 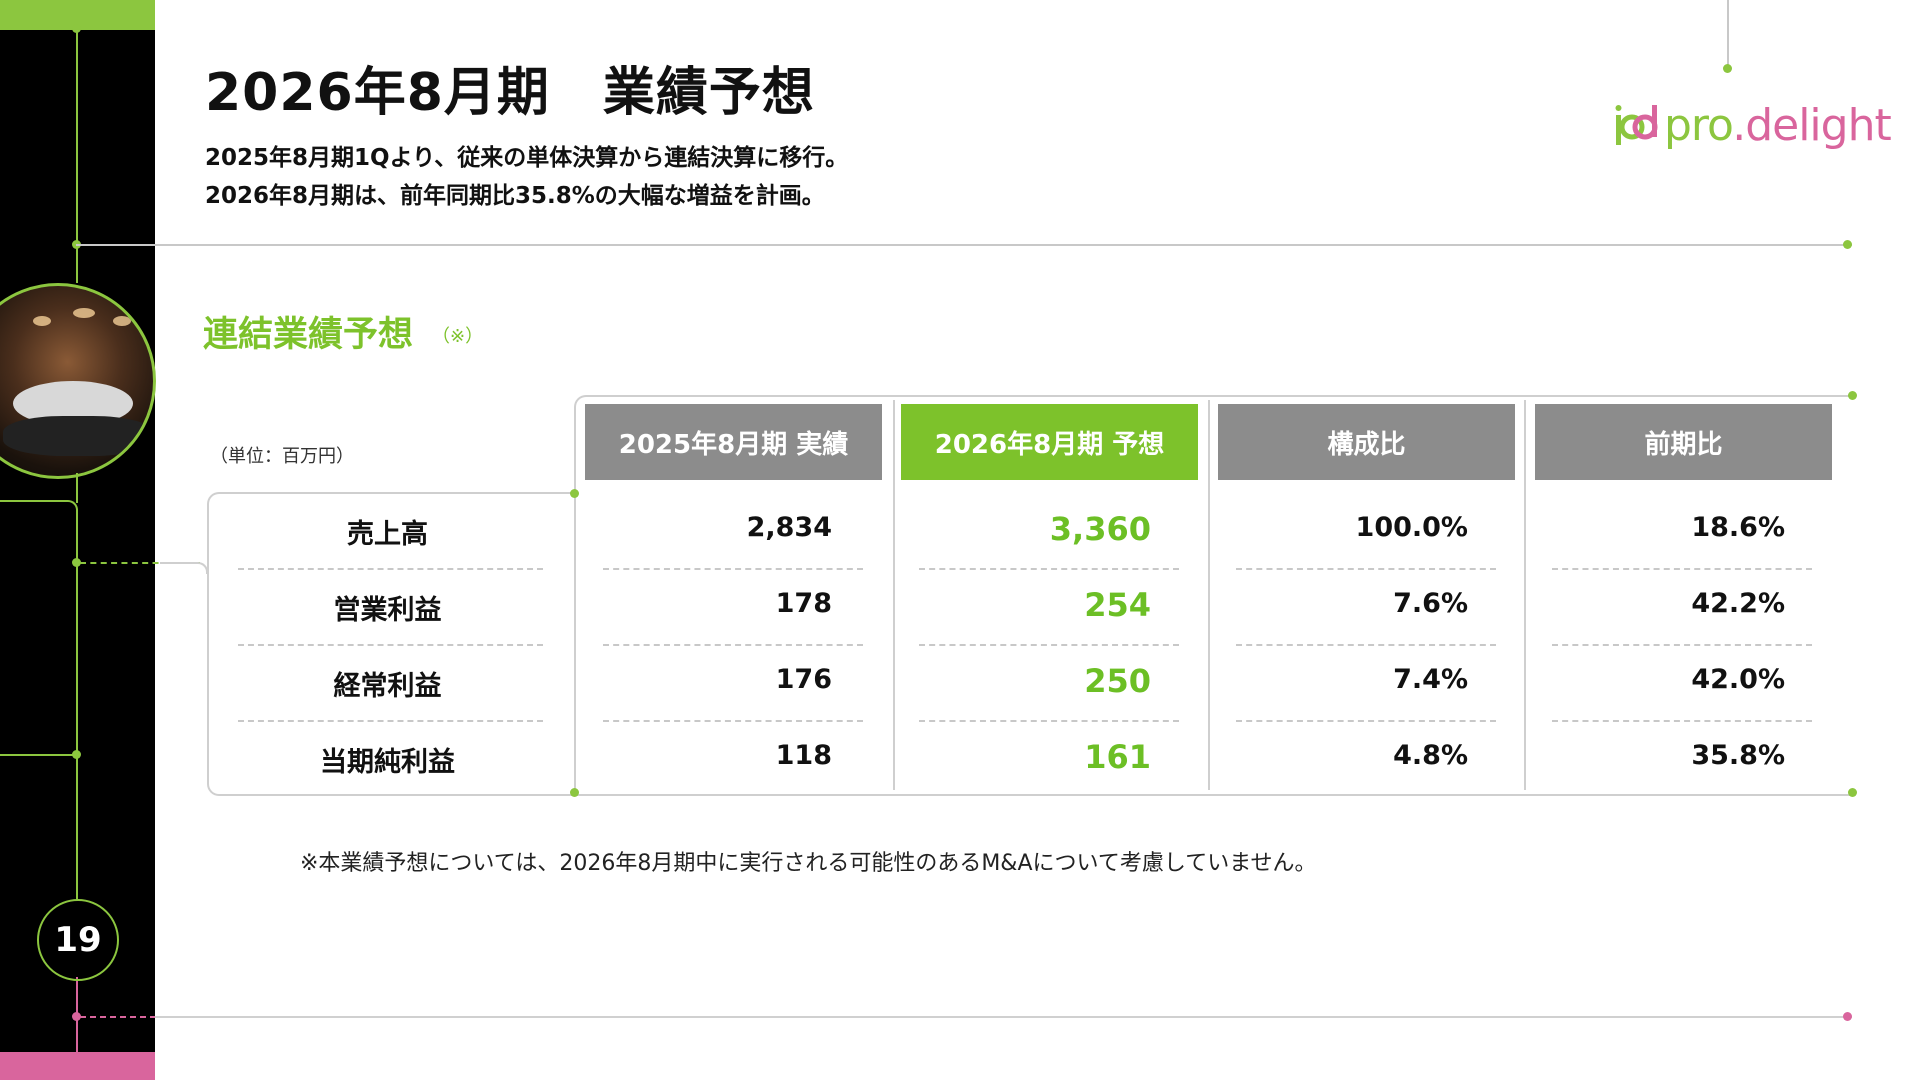 What do you see at coordinates (1430, 603) in the screenshot?
I see `cell-ratio: 7.6%` at bounding box center [1430, 603].